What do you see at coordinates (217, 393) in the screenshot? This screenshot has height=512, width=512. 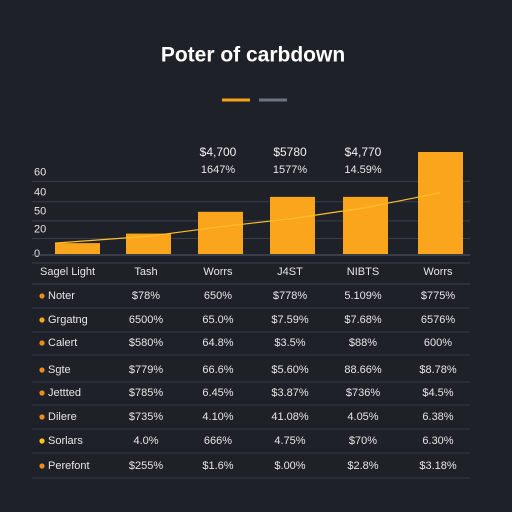 I see `table-cell: 6.45%` at bounding box center [217, 393].